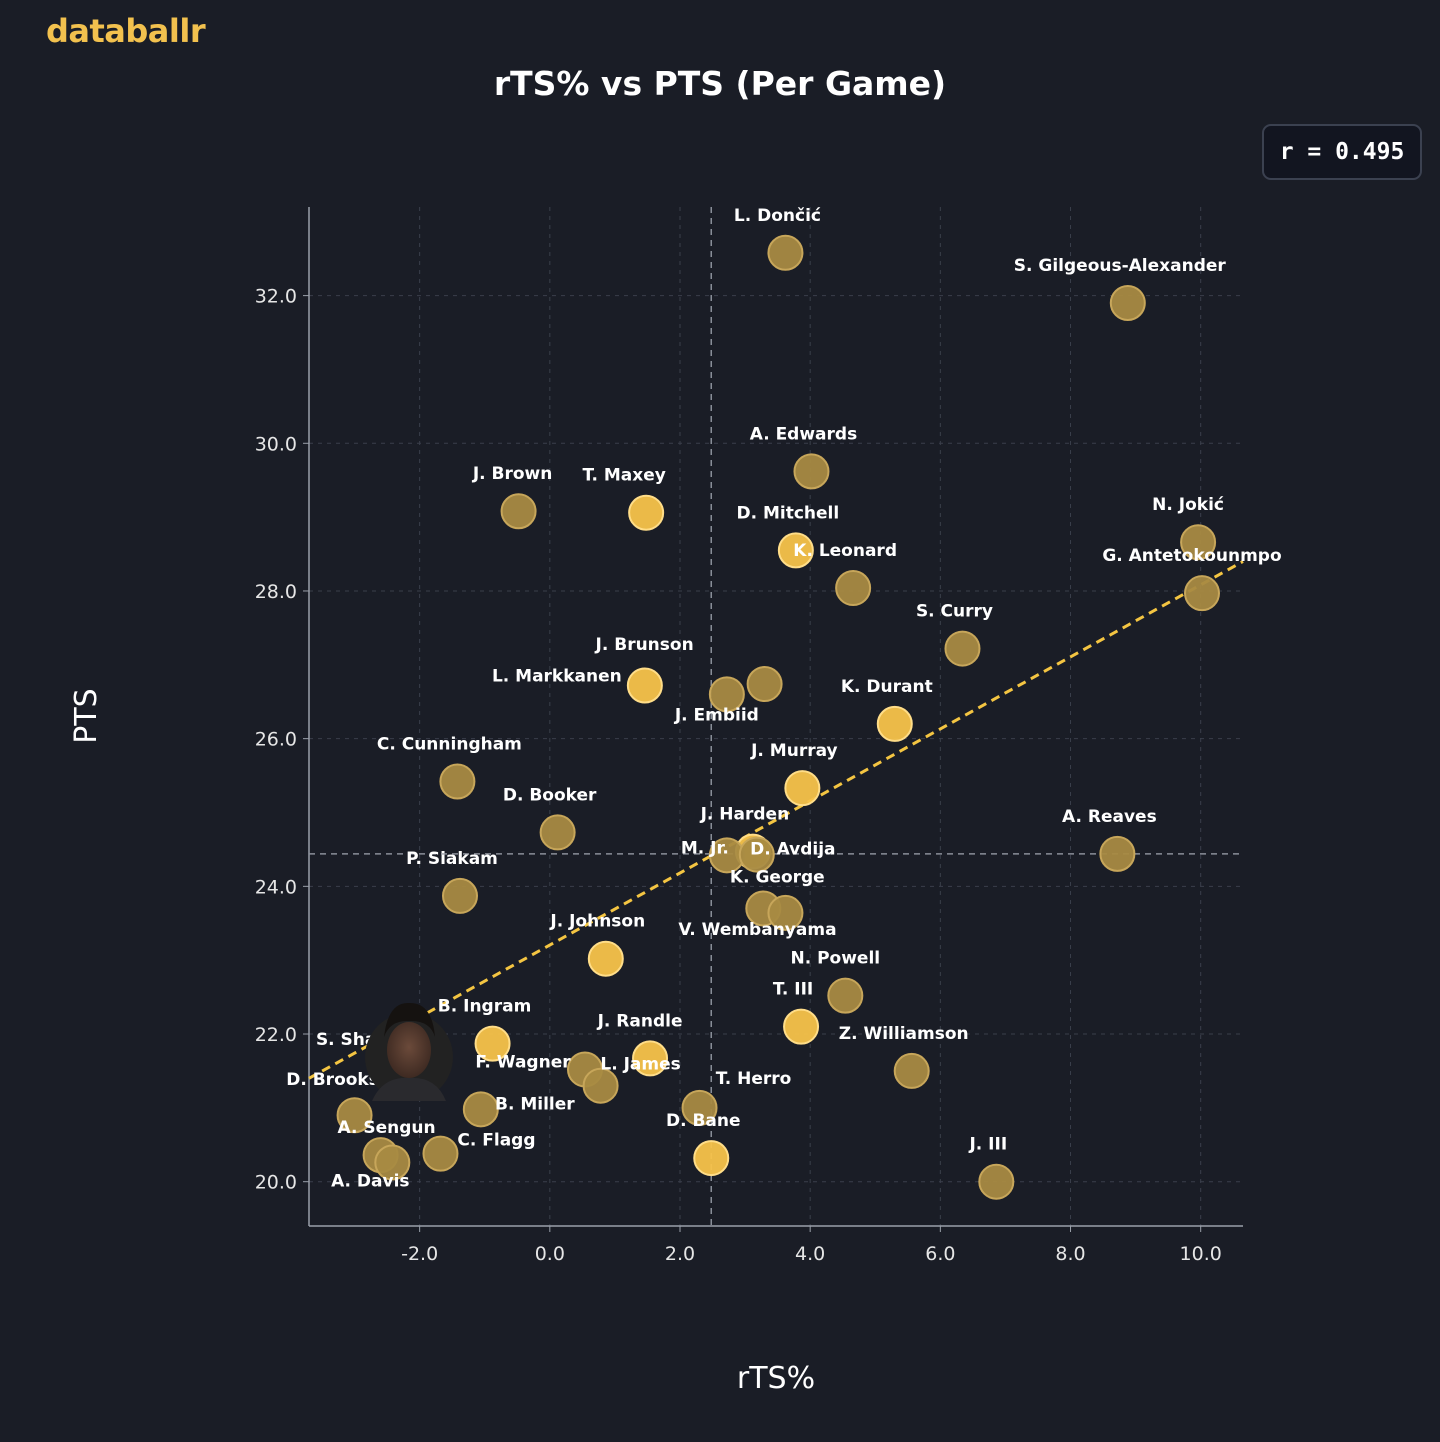 Image resolution: width=1440 pixels, height=1442 pixels. What do you see at coordinates (787, 513) in the screenshot?
I see `point-label: D. Mitchell` at bounding box center [787, 513].